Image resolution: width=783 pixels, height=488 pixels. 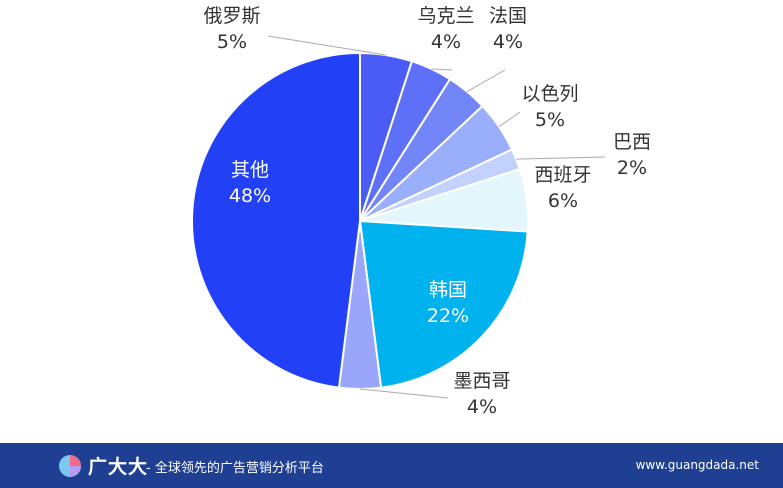 I want to click on brand-name: 广大大, so click(x=118, y=467).